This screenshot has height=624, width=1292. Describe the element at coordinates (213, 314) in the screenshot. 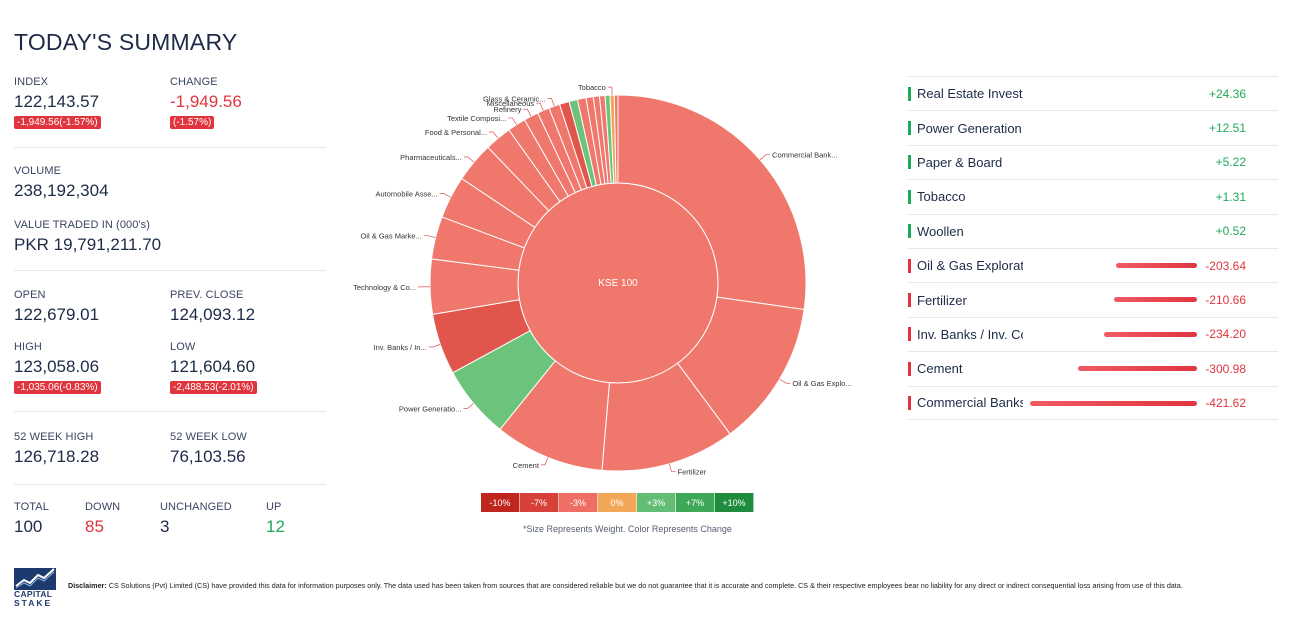

I see `prev-close-value: 124,093.12` at that location.